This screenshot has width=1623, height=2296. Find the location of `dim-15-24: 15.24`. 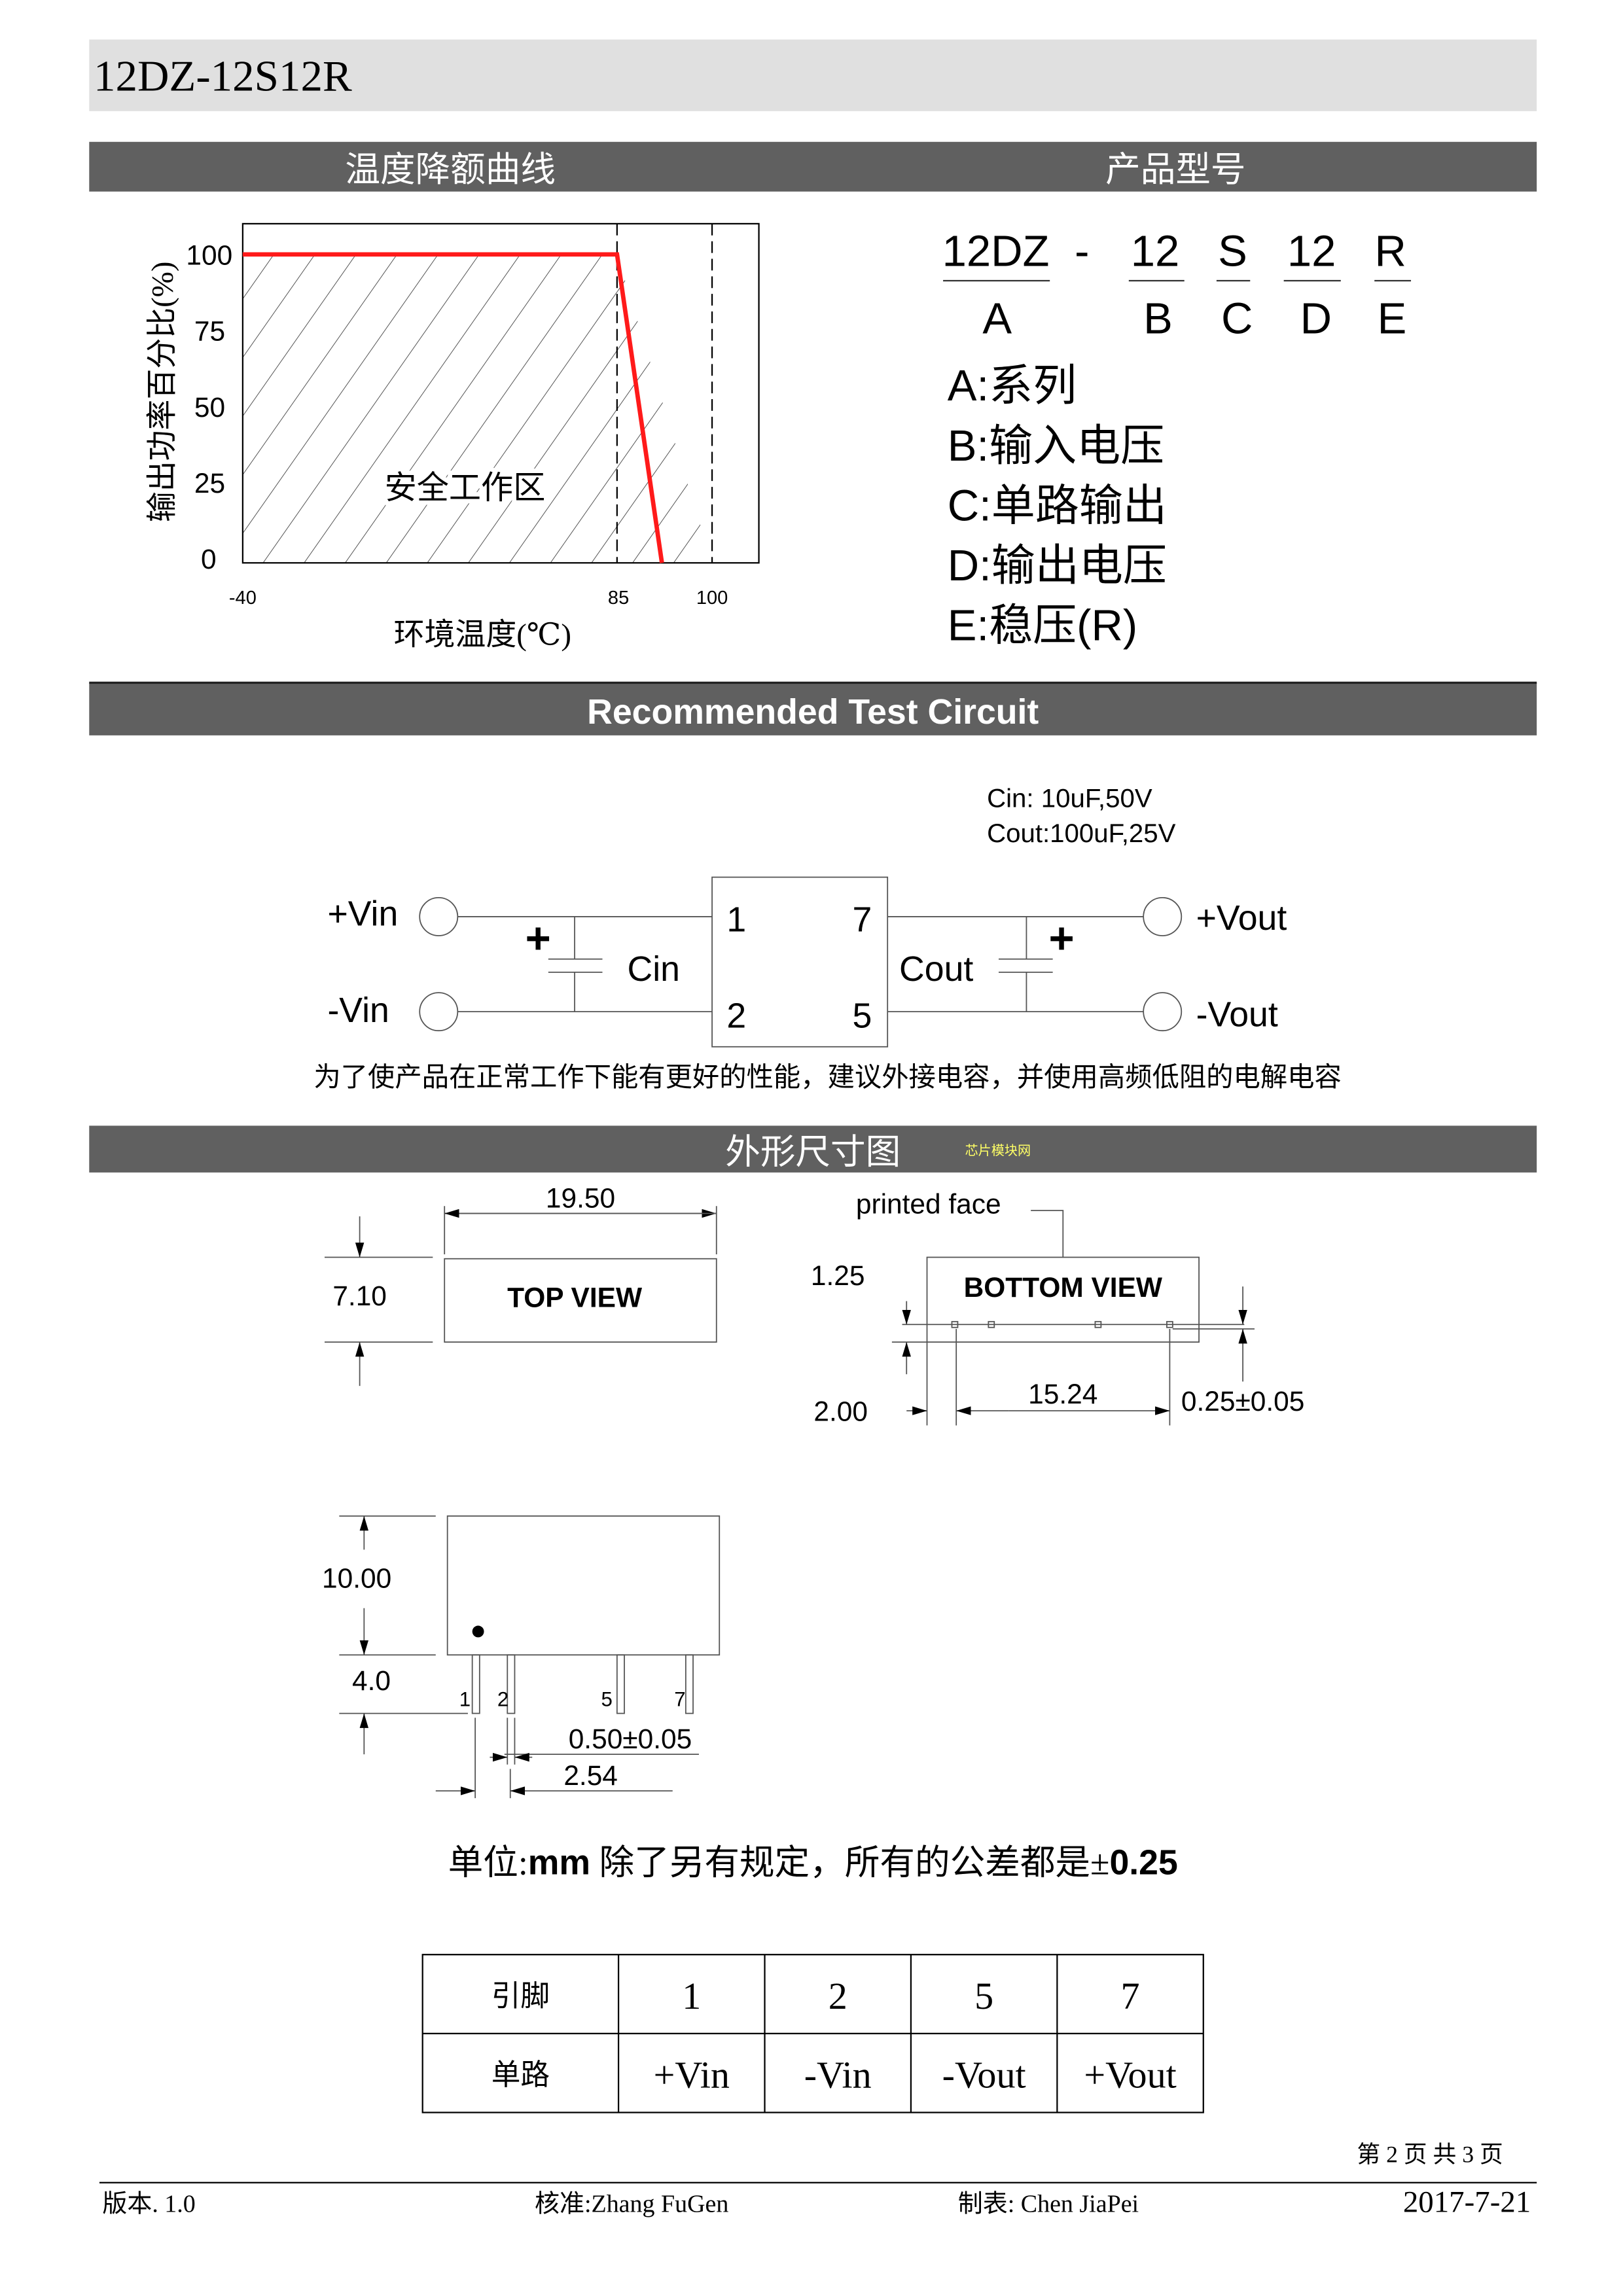

dim-15-24: 15.24 is located at coordinates (1062, 1394).